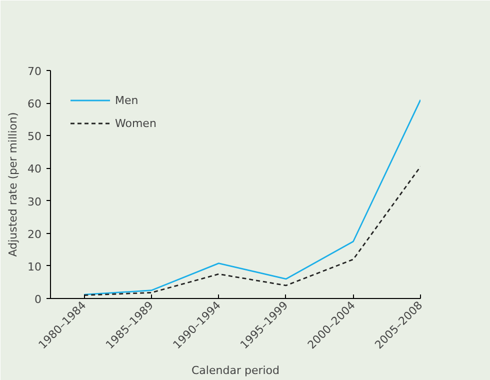 Image resolution: width=490 pixels, height=380 pixels. What do you see at coordinates (35, 201) in the screenshot?
I see `y-tick-label: 30` at bounding box center [35, 201].